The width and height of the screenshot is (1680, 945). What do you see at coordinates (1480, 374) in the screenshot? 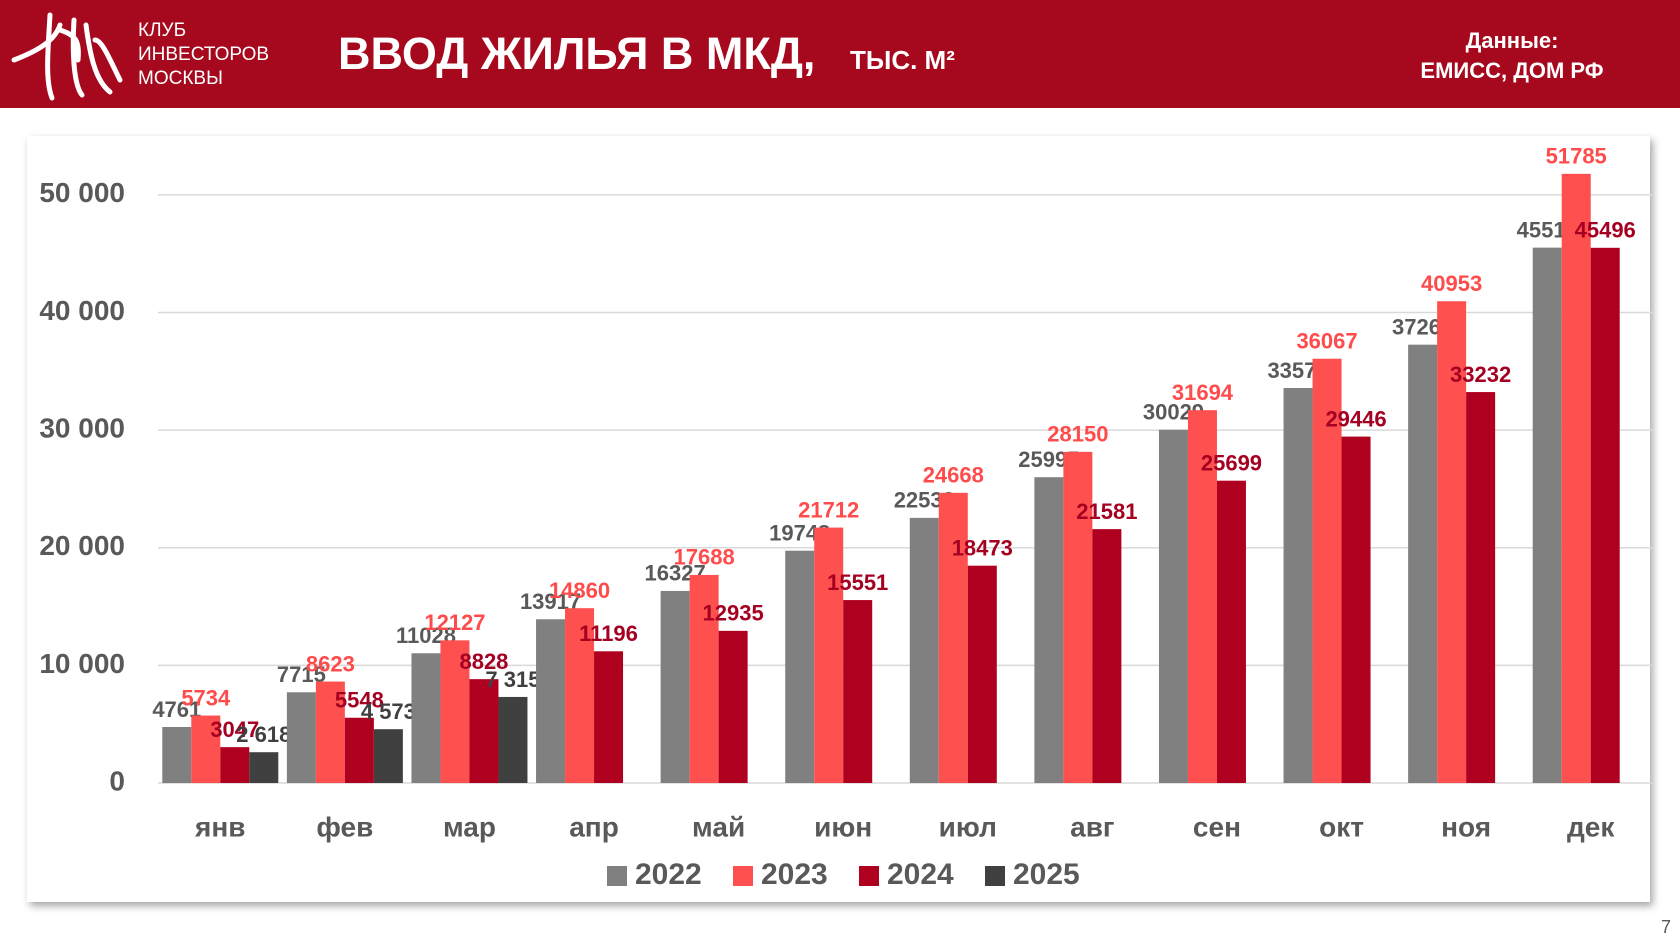
I see `data-label: 33232` at bounding box center [1480, 374].